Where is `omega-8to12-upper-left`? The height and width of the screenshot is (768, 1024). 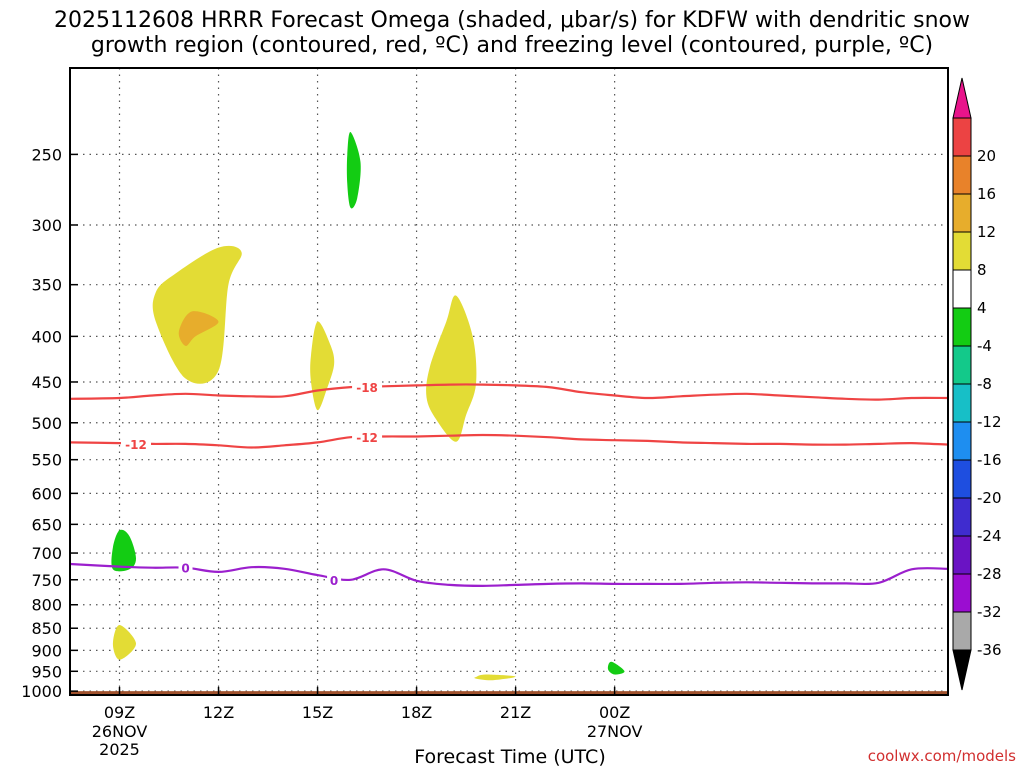
omega-8to12-upper-left is located at coordinates (198, 328).